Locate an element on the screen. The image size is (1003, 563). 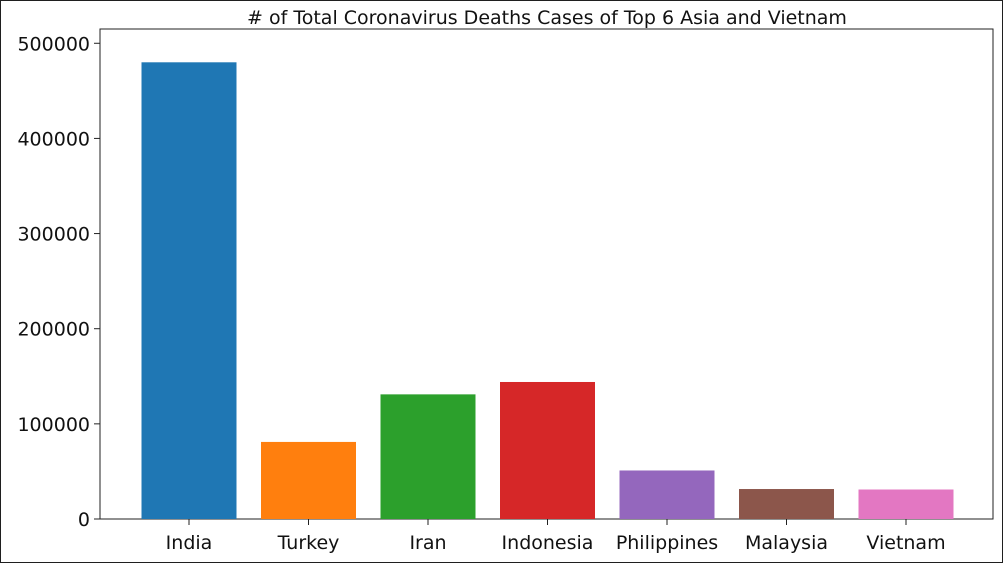
y-tick-label: 300000 is located at coordinates (53, 235).